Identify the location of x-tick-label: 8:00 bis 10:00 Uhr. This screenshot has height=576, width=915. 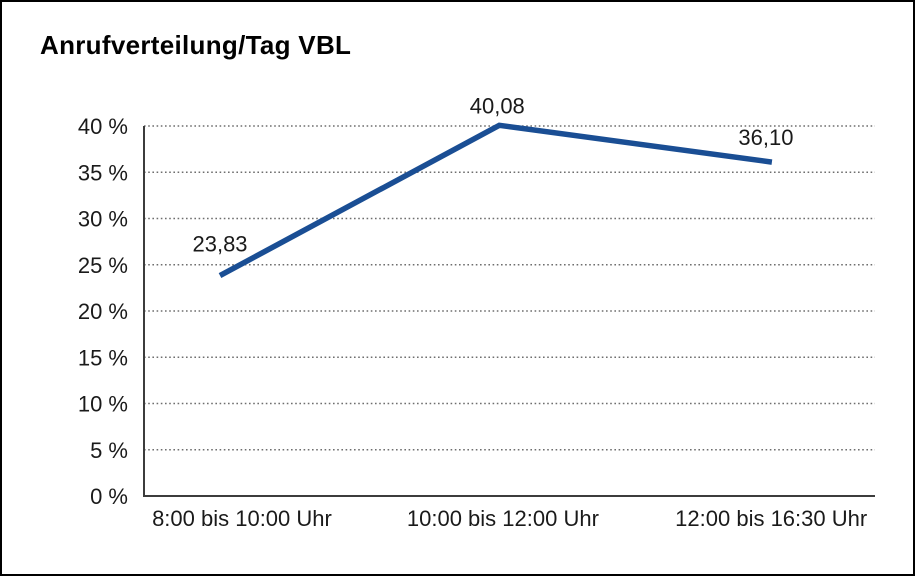
(242, 518).